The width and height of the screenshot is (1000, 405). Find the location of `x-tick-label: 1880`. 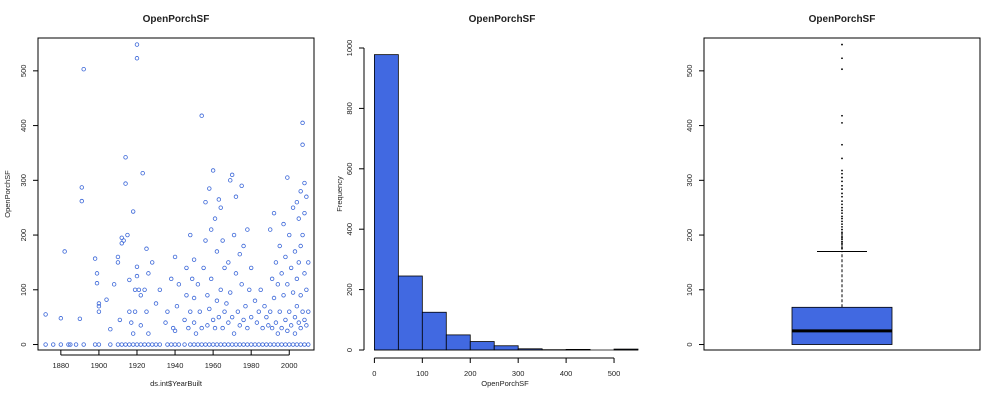

x-tick-label: 1880 is located at coordinates (60, 365).